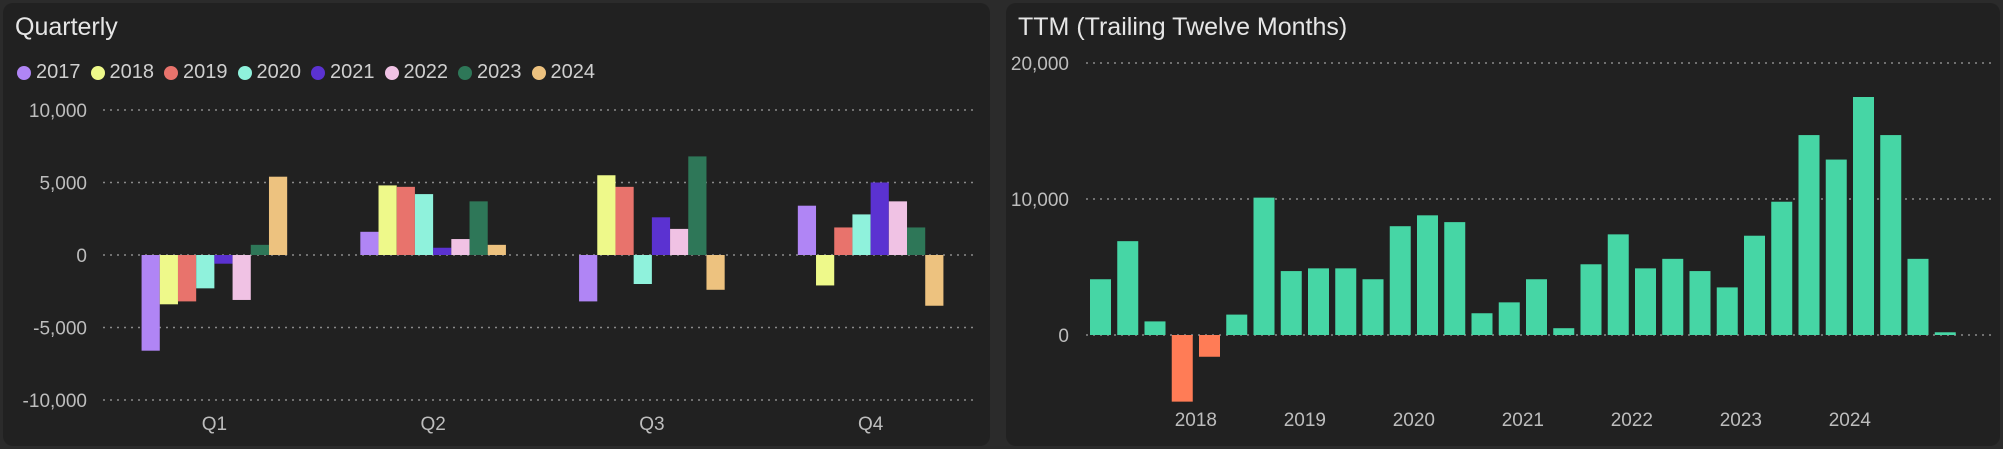  Describe the element at coordinates (588, 278) in the screenshot. I see `bar-2017-Q3` at that location.